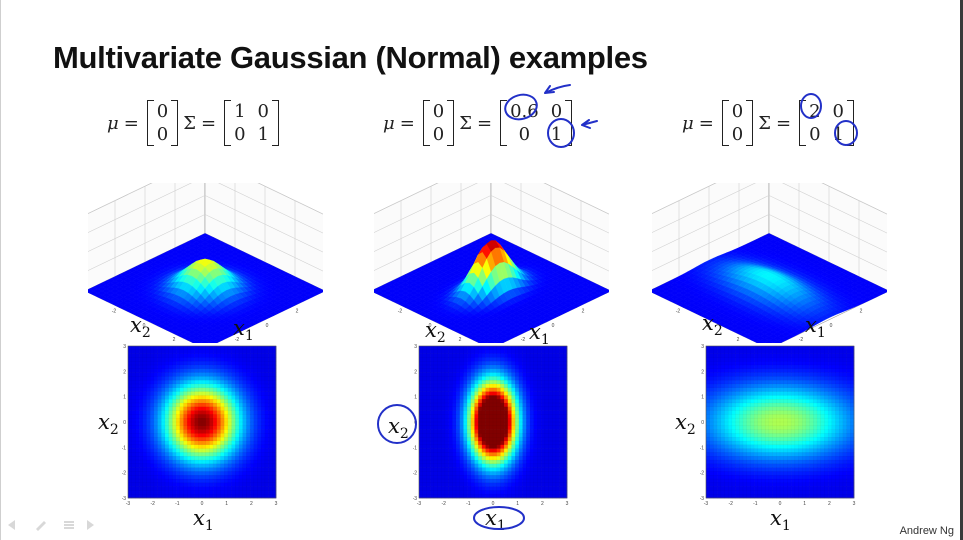  I want to click on heatmap-3-x2-label: x2, so click(685, 424).